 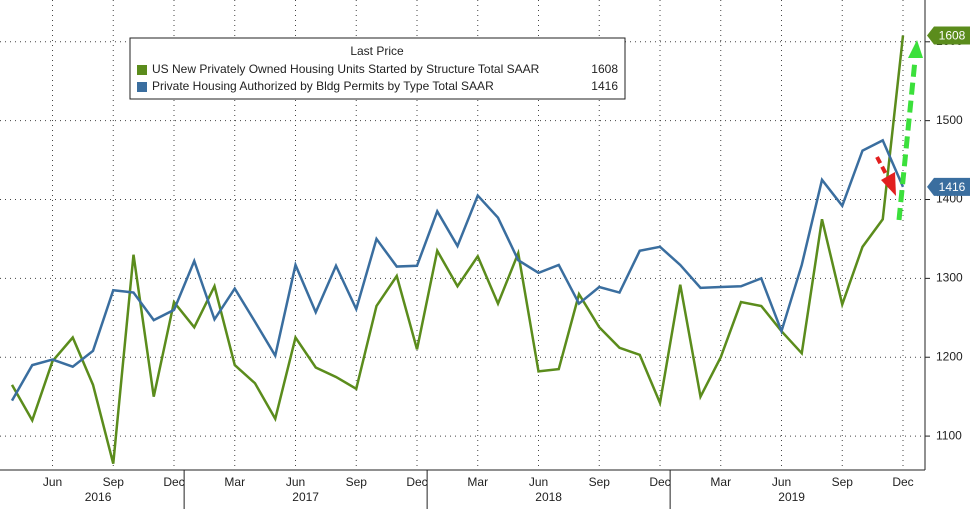 What do you see at coordinates (98, 497) in the screenshot?
I see `year-label: 2016` at bounding box center [98, 497].